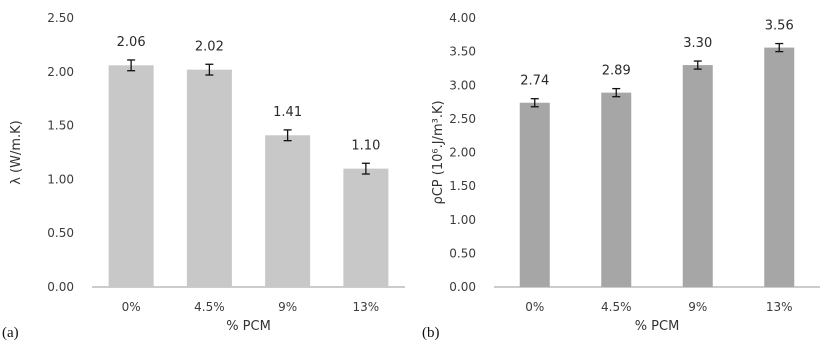 Image resolution: width=825 pixels, height=345 pixels. Describe the element at coordinates (10, 333) in the screenshot. I see `panel-label: (a)` at that location.